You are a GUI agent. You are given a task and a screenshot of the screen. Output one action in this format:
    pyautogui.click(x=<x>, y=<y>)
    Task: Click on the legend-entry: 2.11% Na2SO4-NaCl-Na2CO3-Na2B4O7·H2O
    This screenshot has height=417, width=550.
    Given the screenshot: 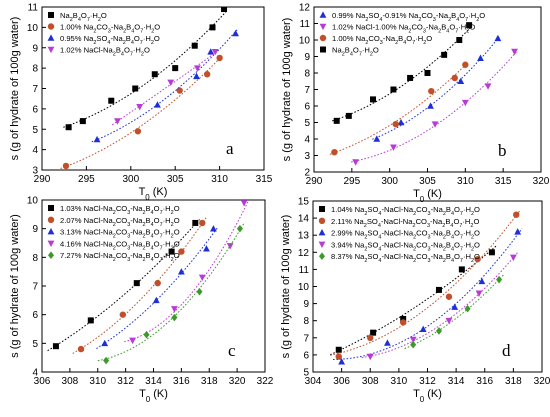 What is the action you would take?
    pyautogui.click(x=405, y=223)
    